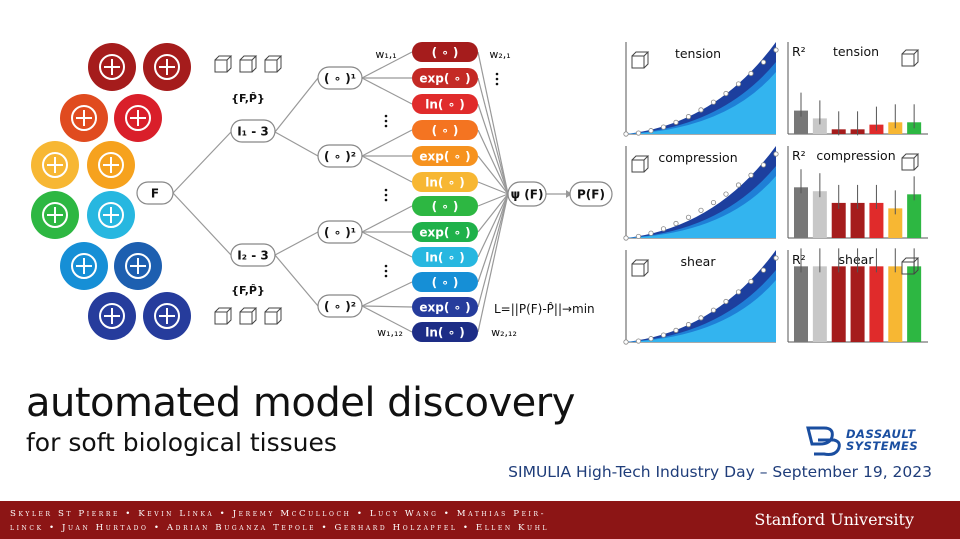 The width and height of the screenshot is (960, 539). I want to click on panel-label-compression: compression, so click(697, 157).